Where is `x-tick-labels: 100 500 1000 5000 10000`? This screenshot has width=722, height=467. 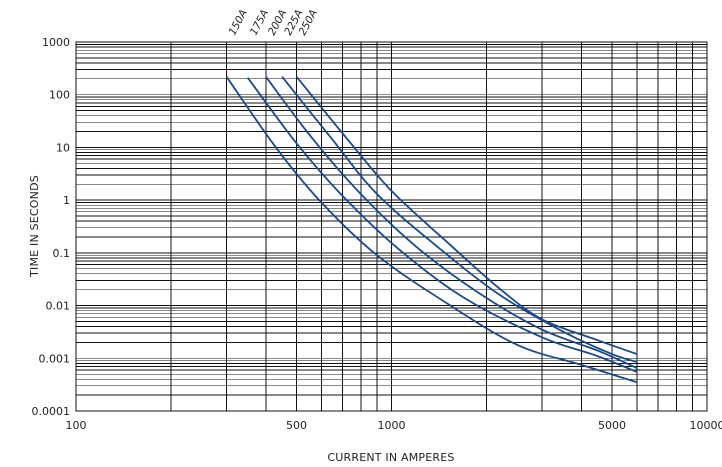 x-tick-labels: 100 500 1000 5000 10000 is located at coordinates (394, 425).